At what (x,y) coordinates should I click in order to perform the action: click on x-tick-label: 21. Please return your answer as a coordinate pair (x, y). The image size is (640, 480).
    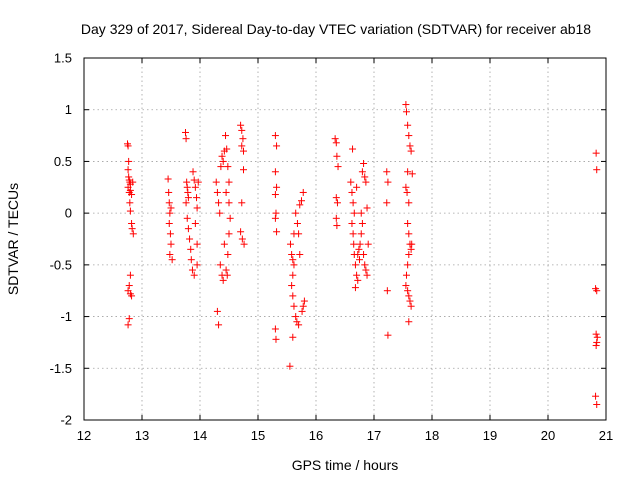
    Looking at the image, I should click on (606, 435).